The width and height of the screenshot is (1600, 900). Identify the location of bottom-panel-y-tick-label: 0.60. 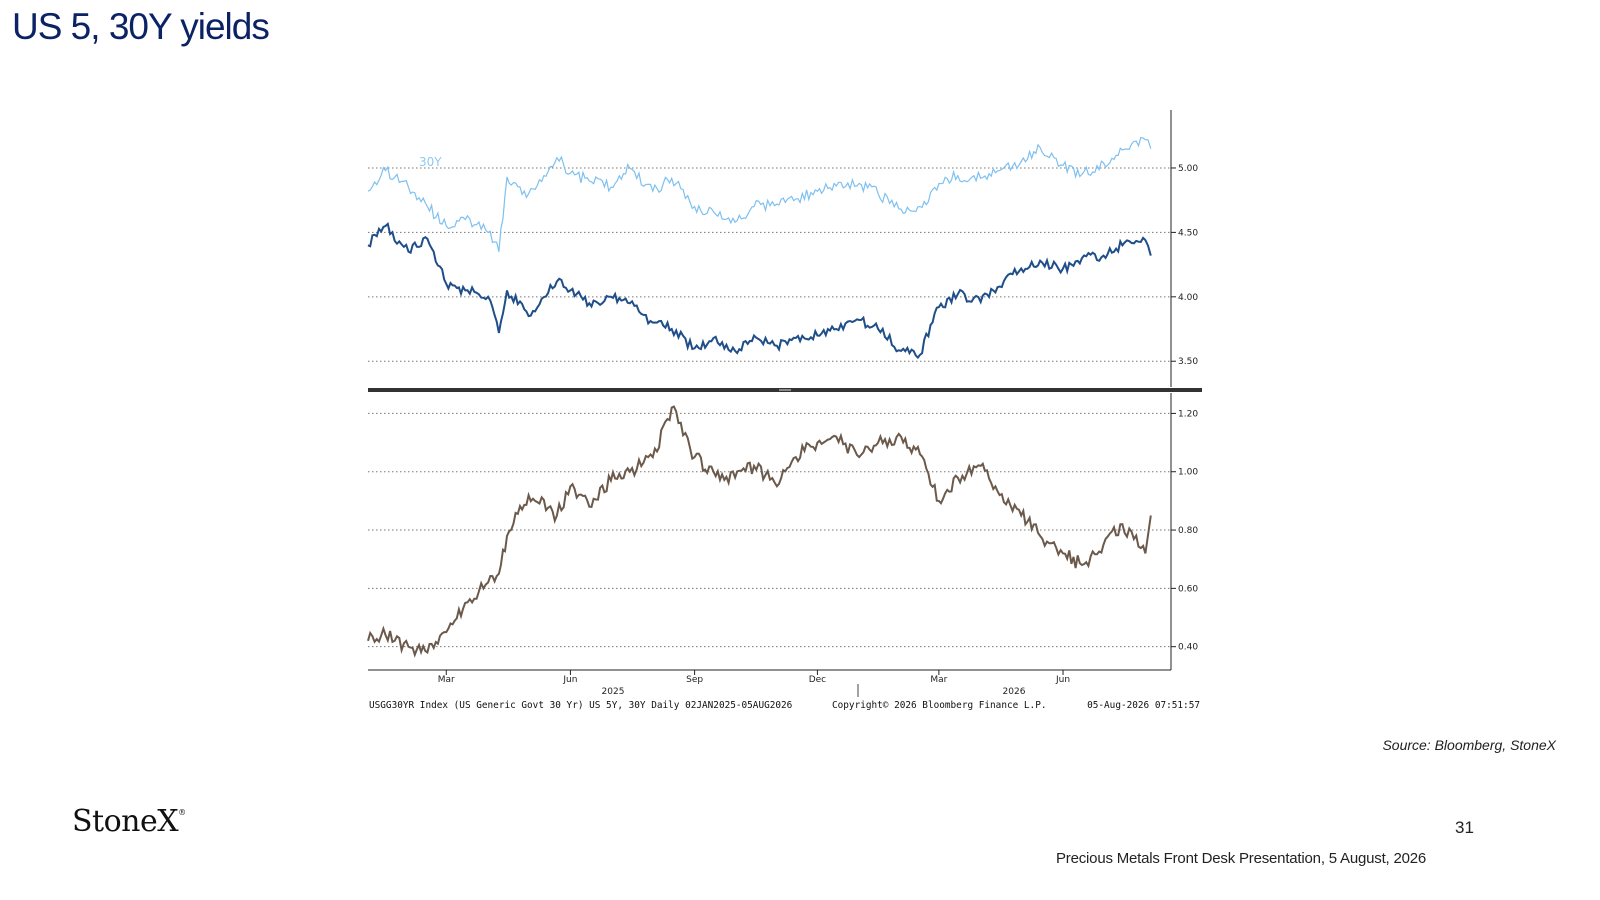
(1188, 589).